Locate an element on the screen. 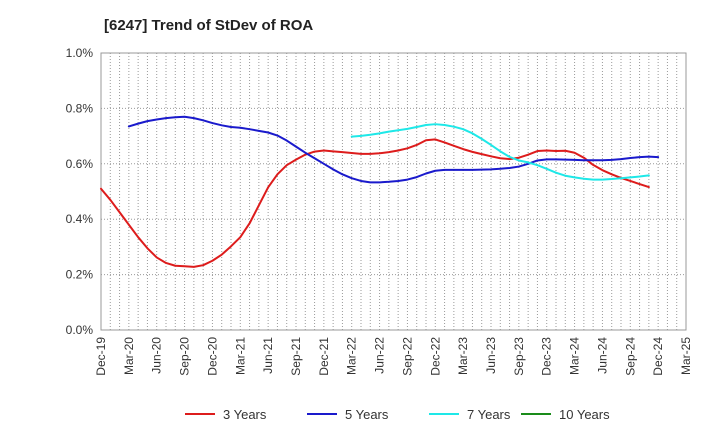 The height and width of the screenshot is (440, 720). legend: 3 Years 5 Years 7 Years 10 Years is located at coordinates (397, 414).